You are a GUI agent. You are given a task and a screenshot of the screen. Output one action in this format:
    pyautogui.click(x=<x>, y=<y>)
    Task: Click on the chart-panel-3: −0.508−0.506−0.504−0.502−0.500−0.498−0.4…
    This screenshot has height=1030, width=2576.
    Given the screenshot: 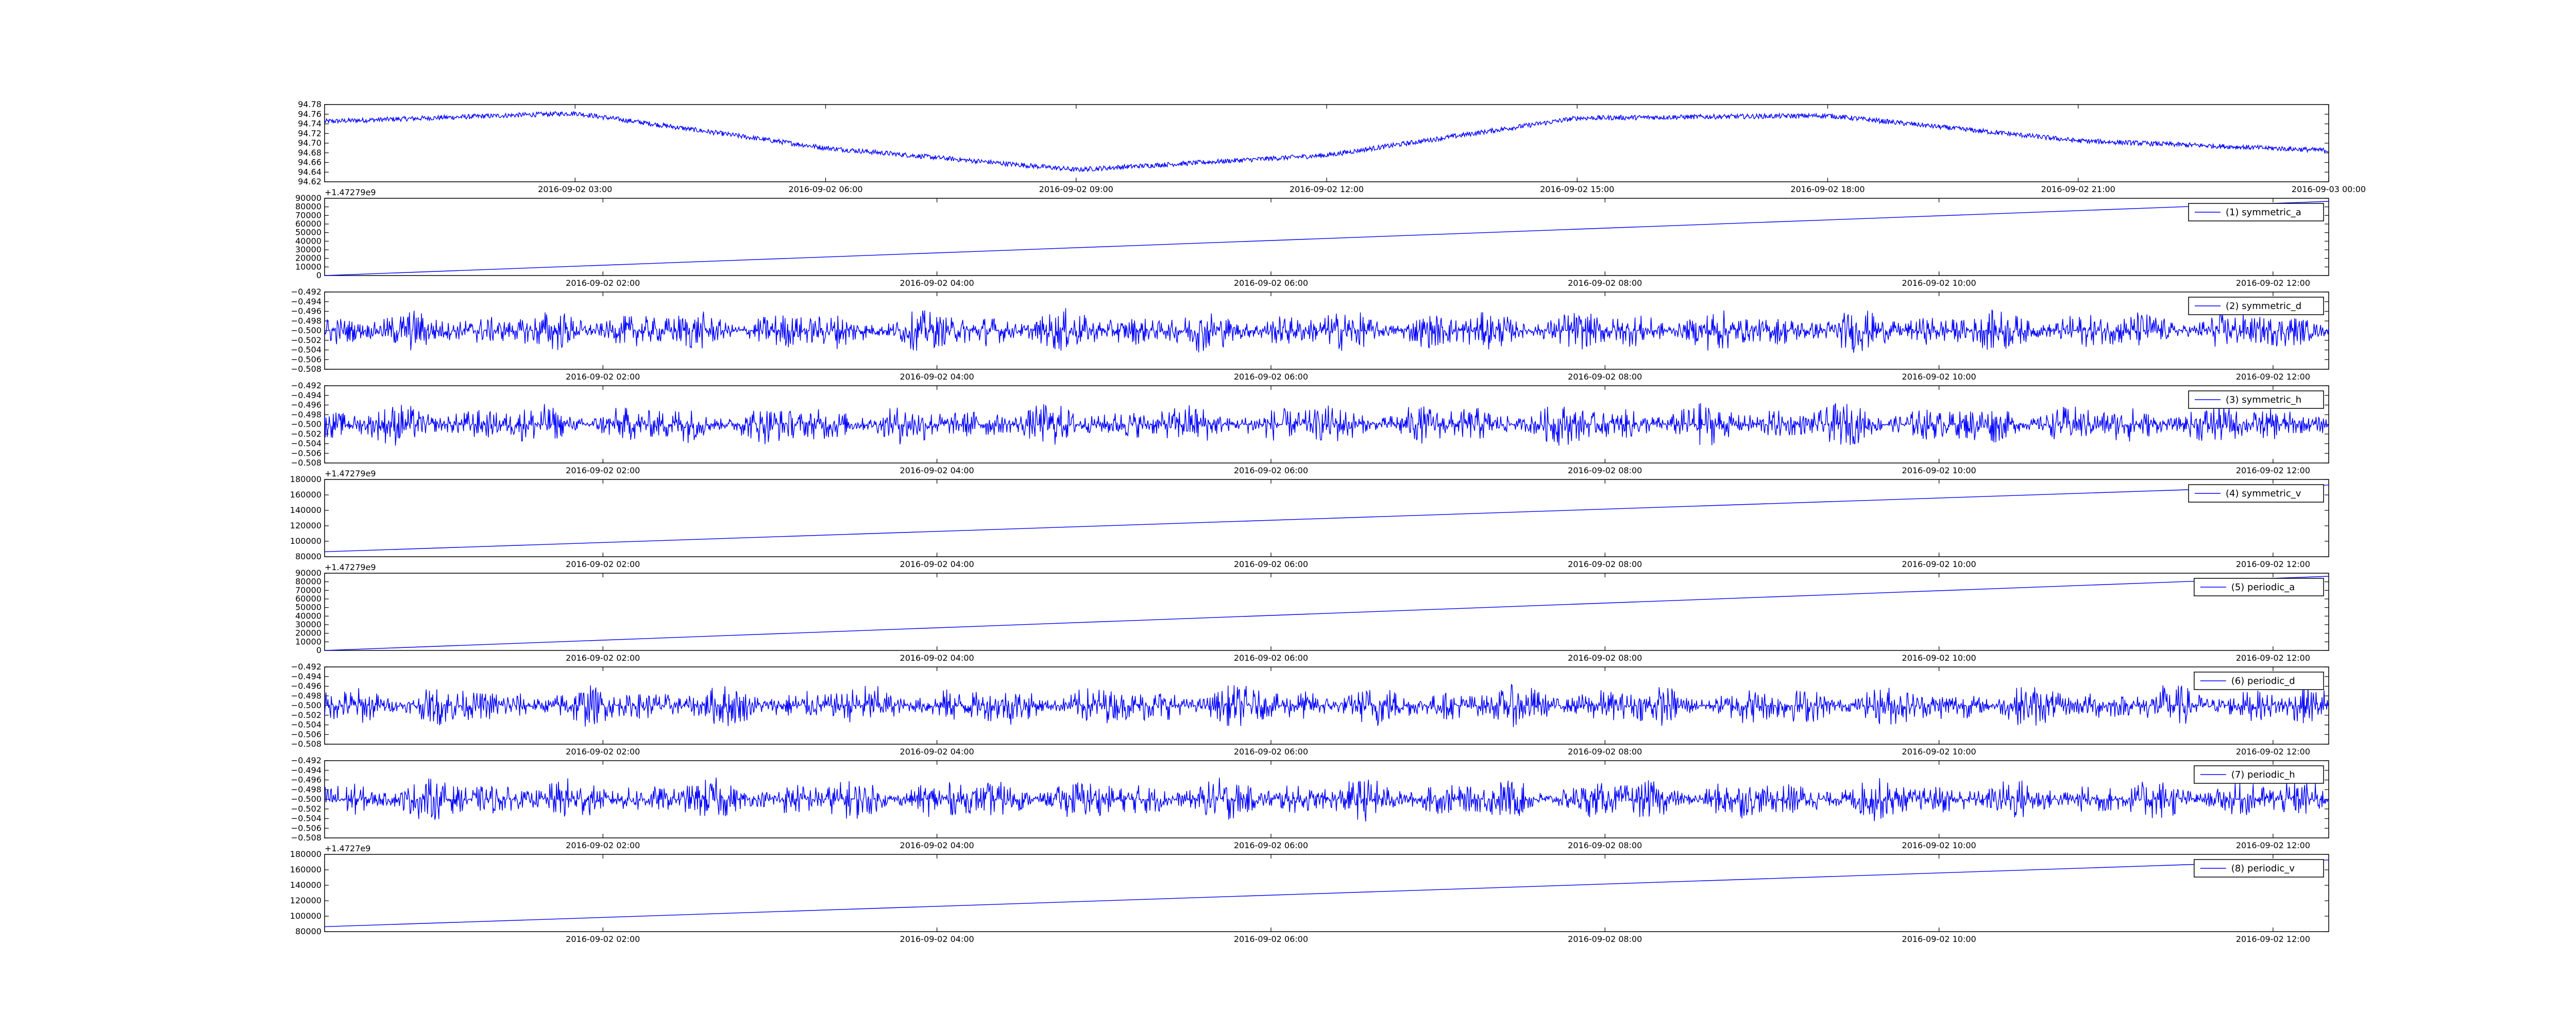 What is the action you would take?
    pyautogui.click(x=1310, y=334)
    